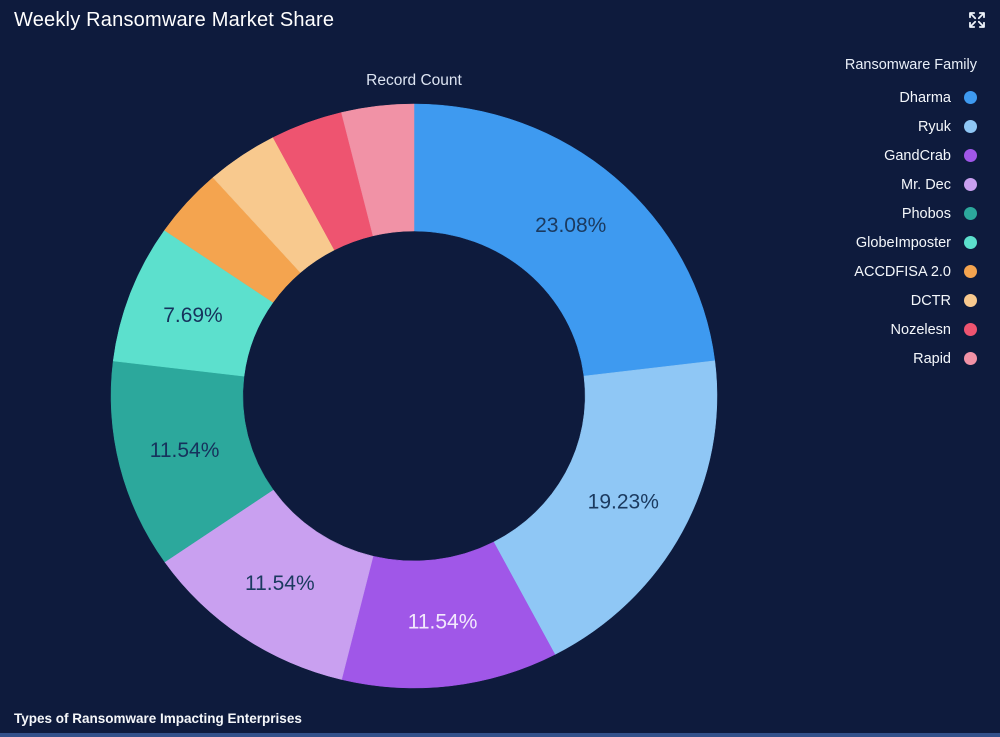  Describe the element at coordinates (910, 65) in the screenshot. I see `legend-title: Ransomware Family` at that location.